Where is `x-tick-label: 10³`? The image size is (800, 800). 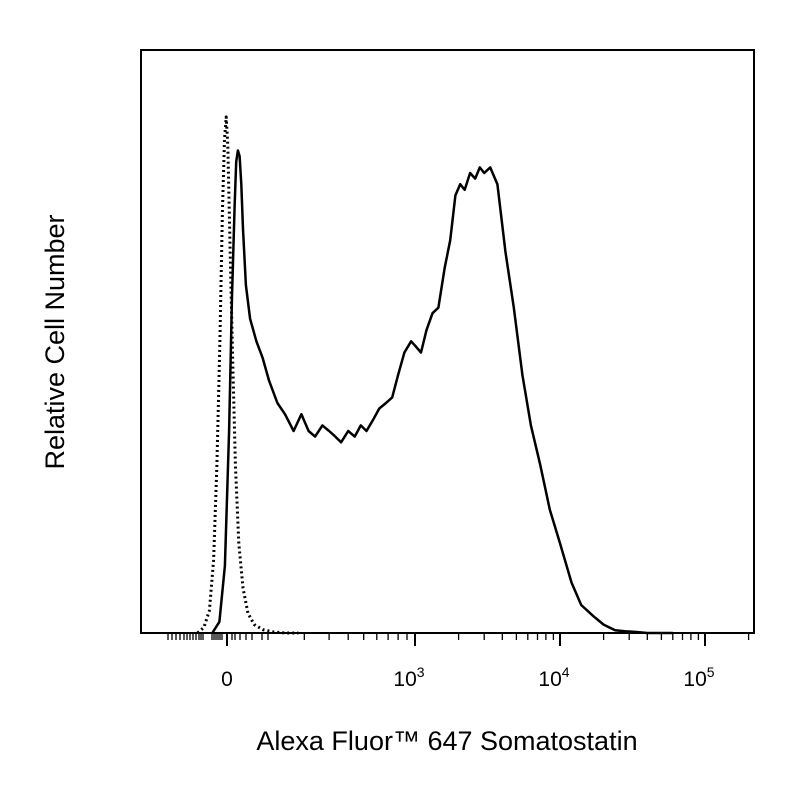 x-tick-label: 10³ is located at coordinates (408, 677).